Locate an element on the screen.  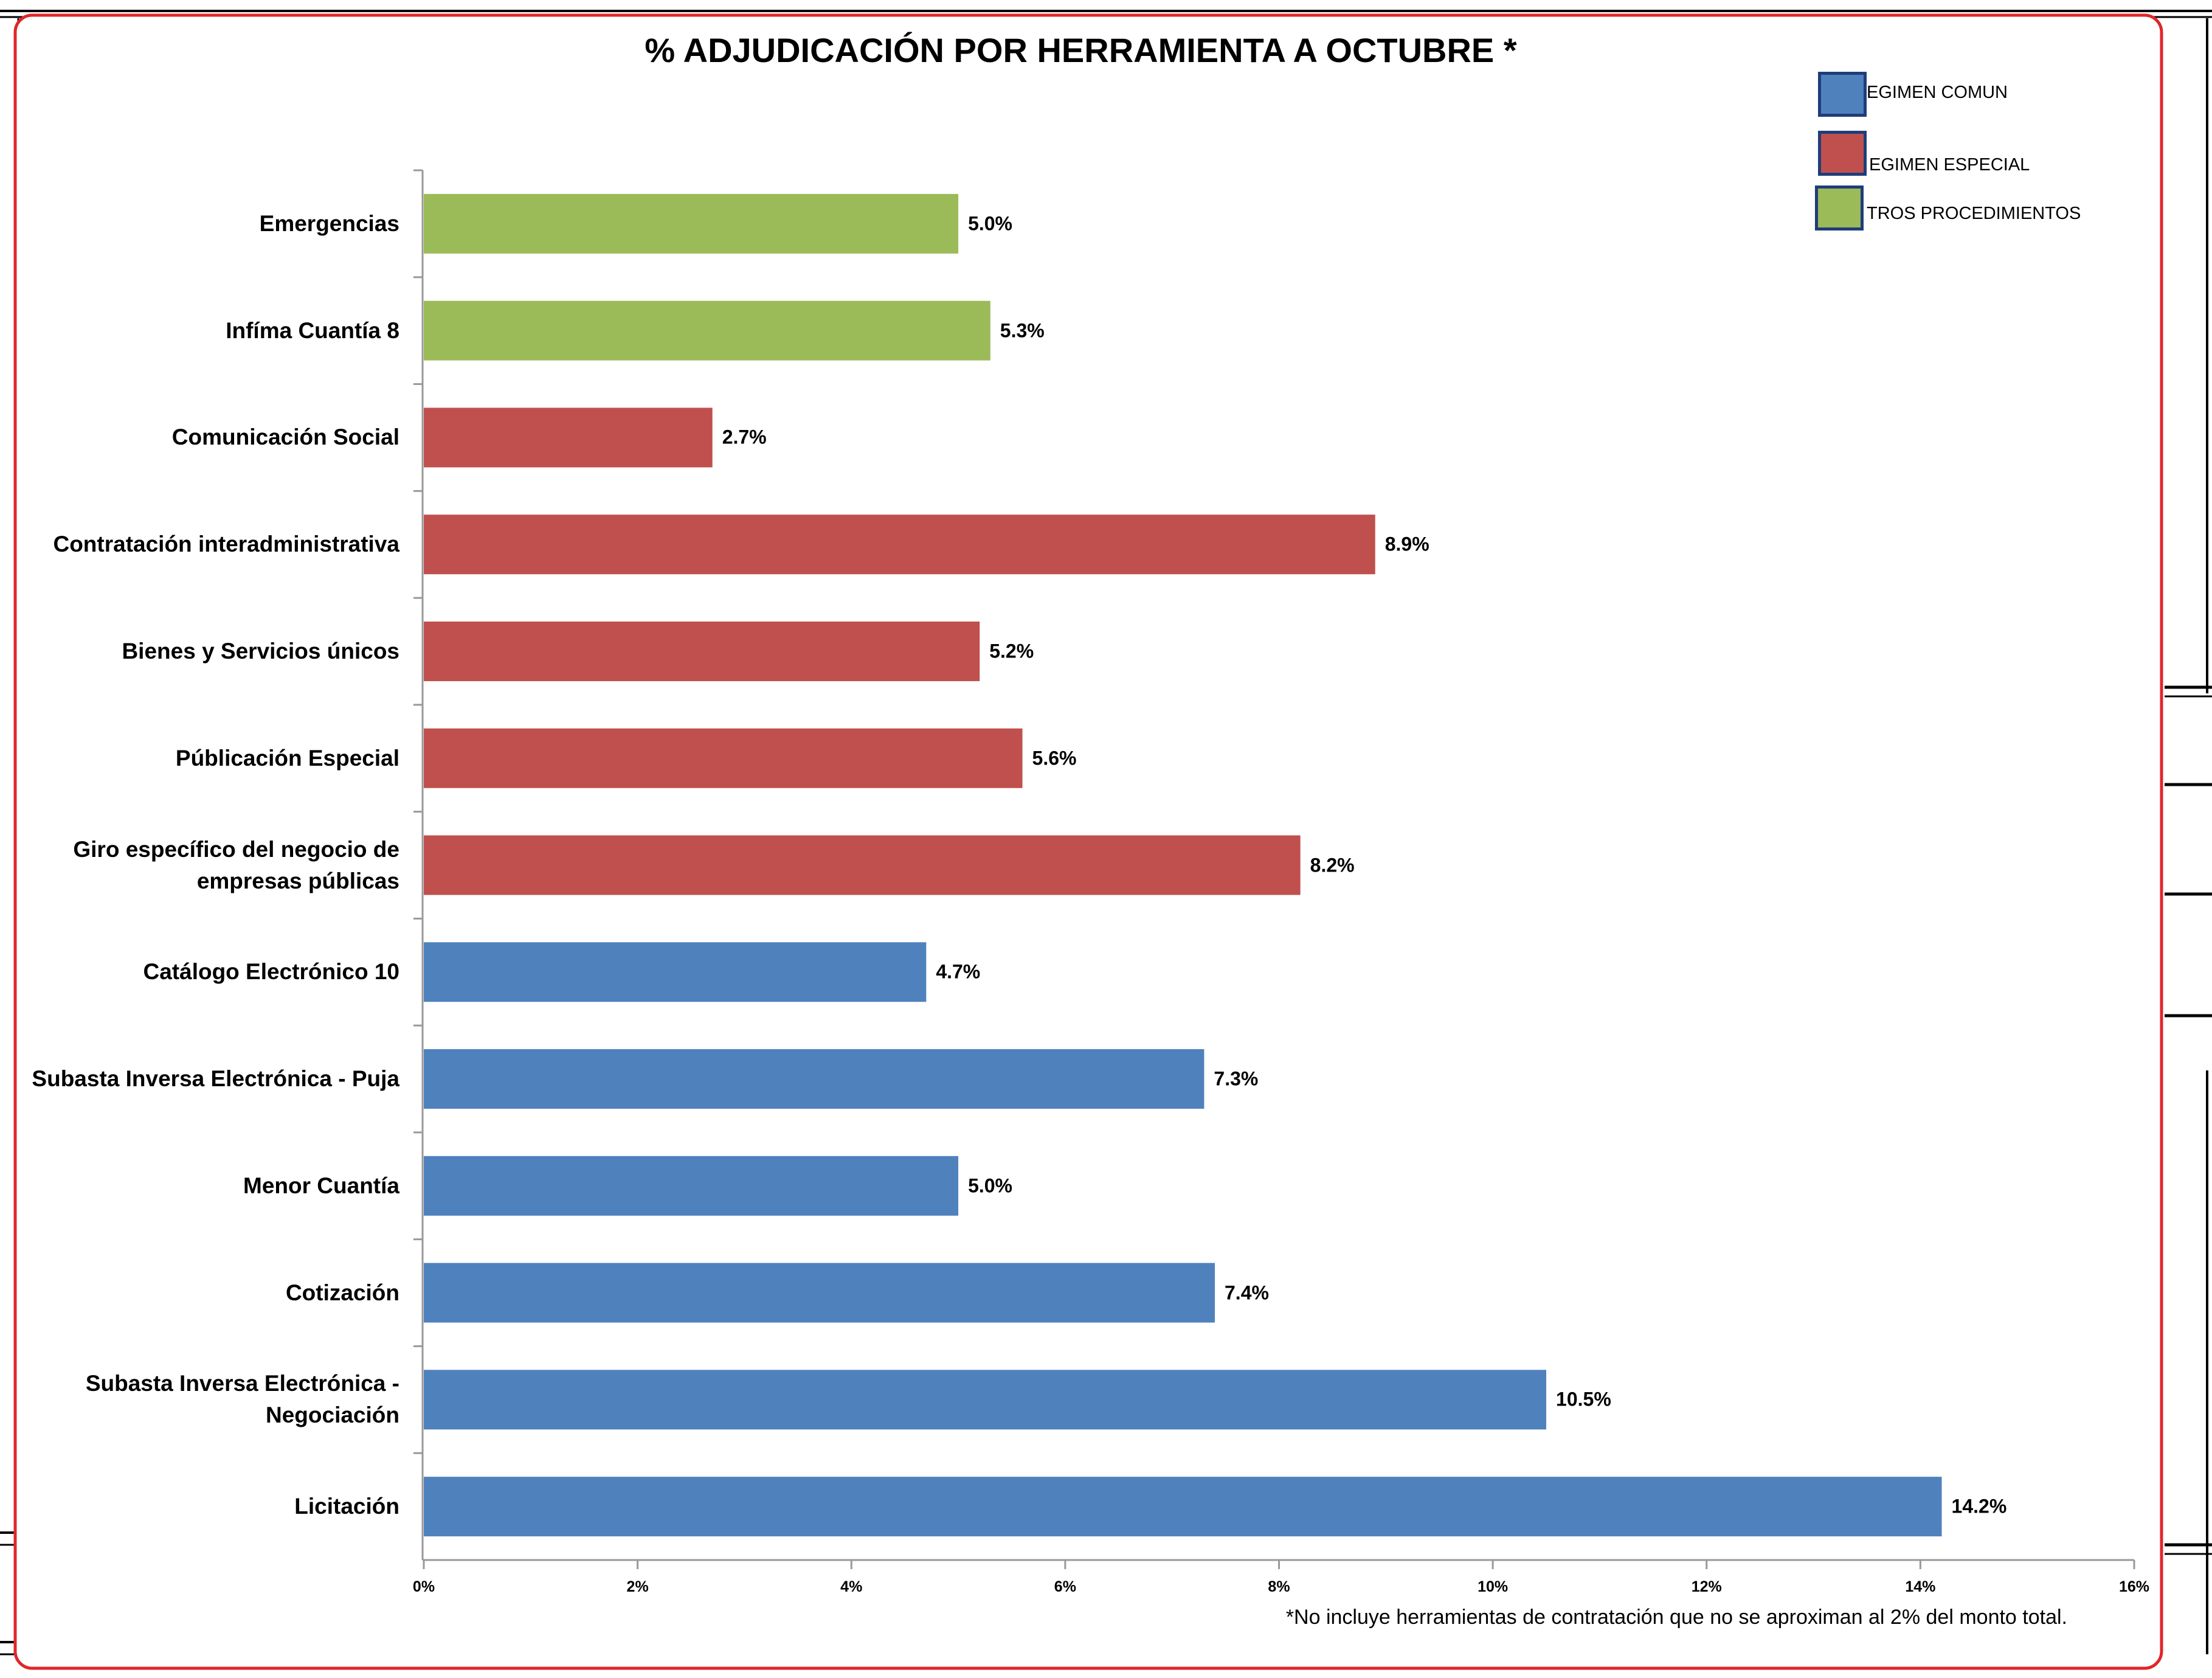
data-label: 4.7% is located at coordinates (958, 971).